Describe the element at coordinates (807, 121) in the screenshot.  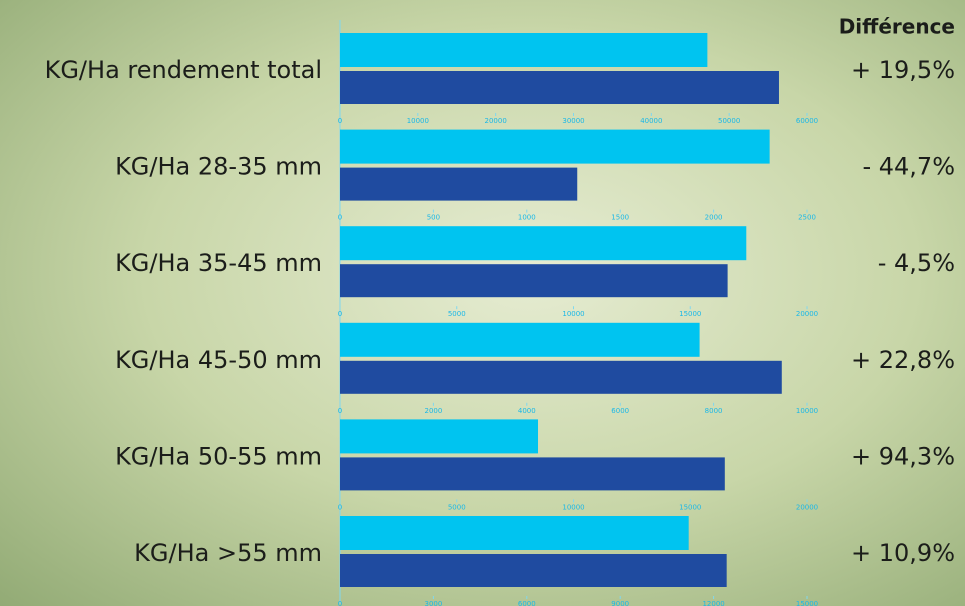
I see `x-tick-label: 60000` at that location.